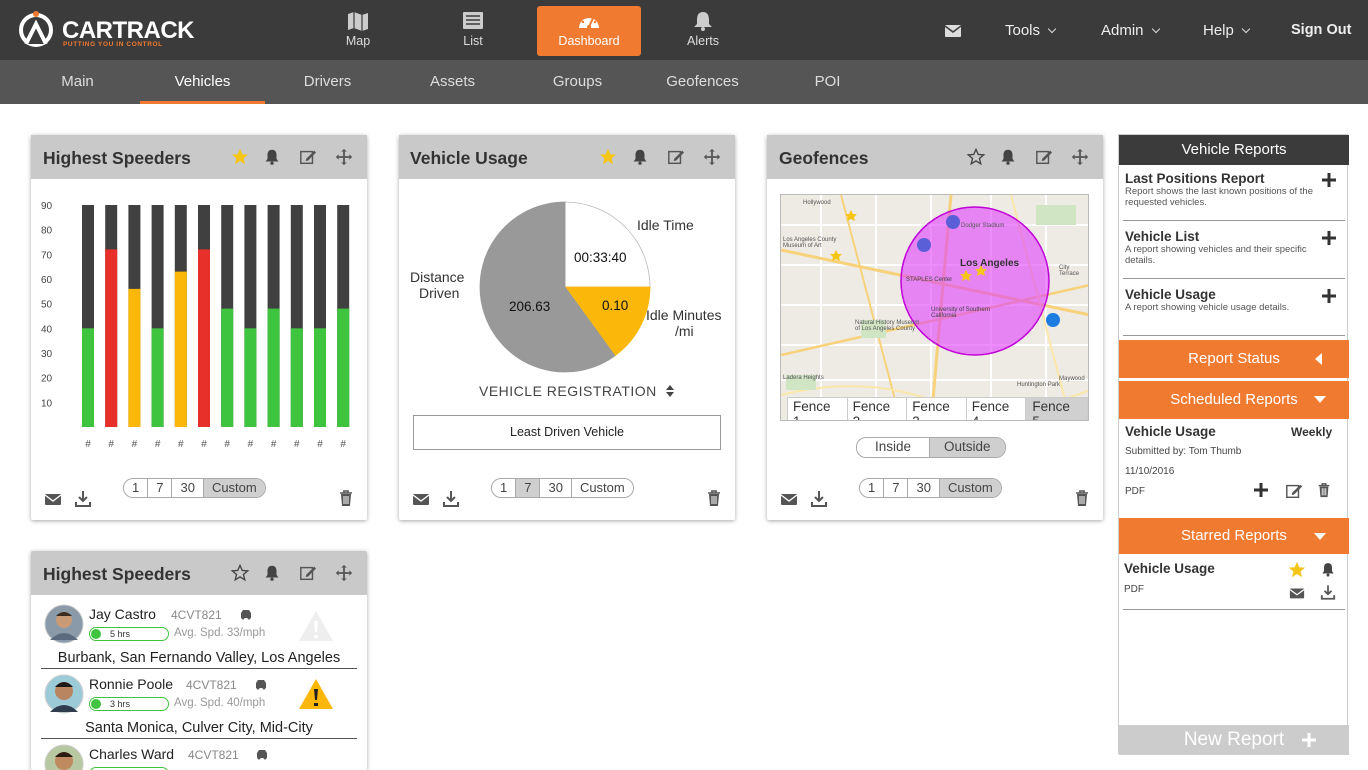 The width and height of the screenshot is (1368, 770). Describe the element at coordinates (589, 31) in the screenshot. I see `nav-dashboard: Dashboard` at that location.